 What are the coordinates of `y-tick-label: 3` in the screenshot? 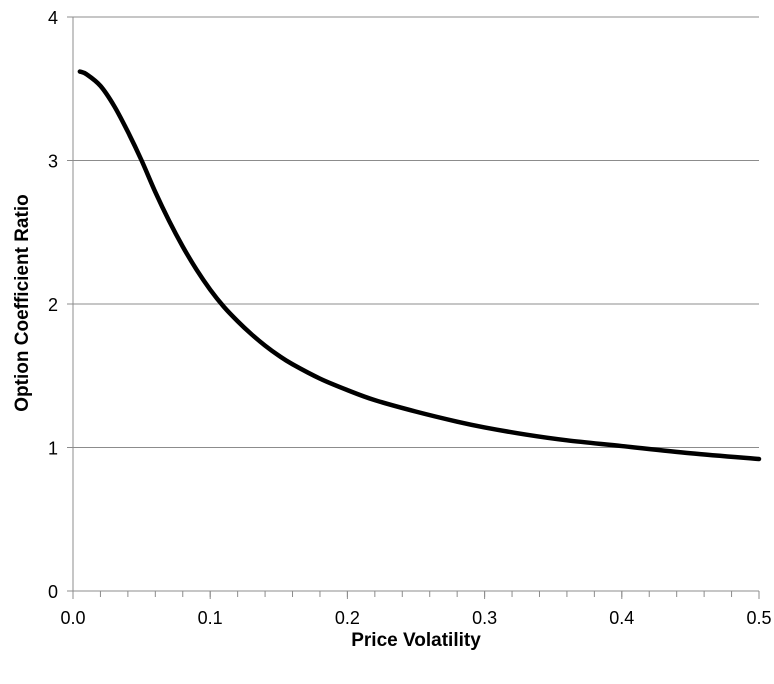 It's located at (53, 162).